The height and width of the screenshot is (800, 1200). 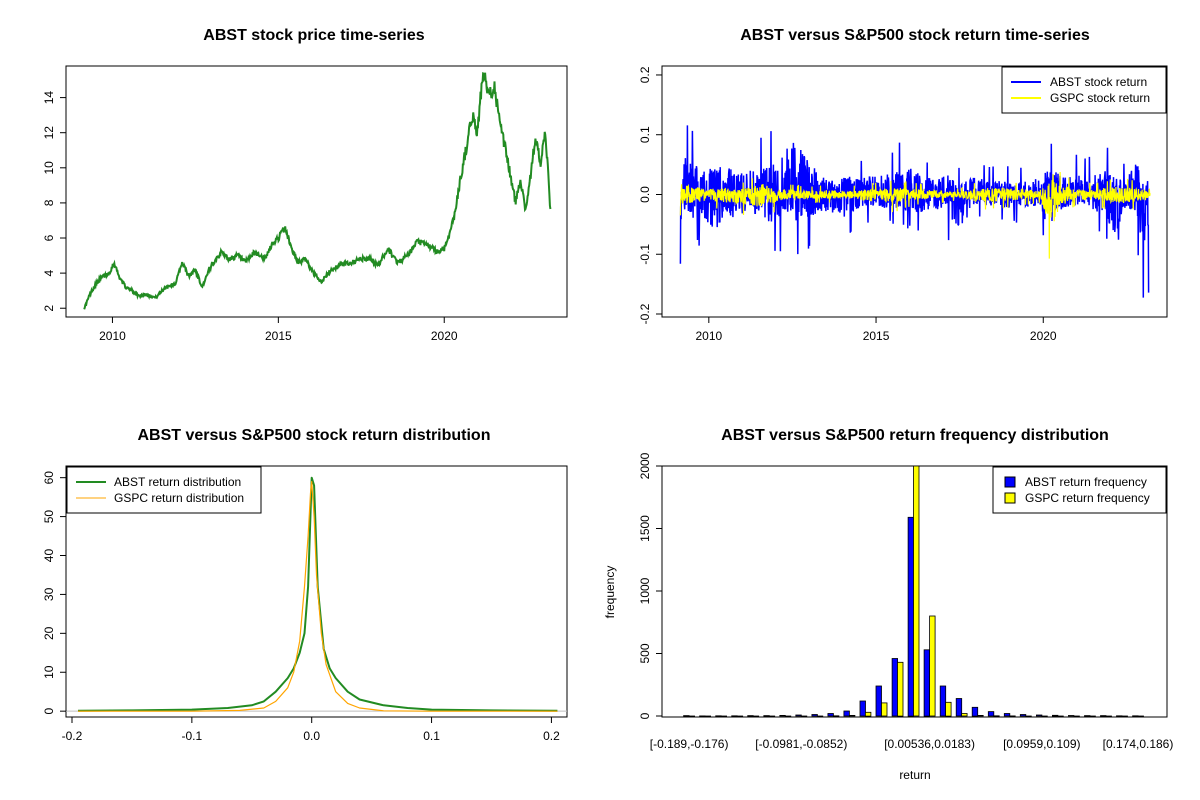 I want to click on y-tick-label: 0.0, so click(x=645, y=194).